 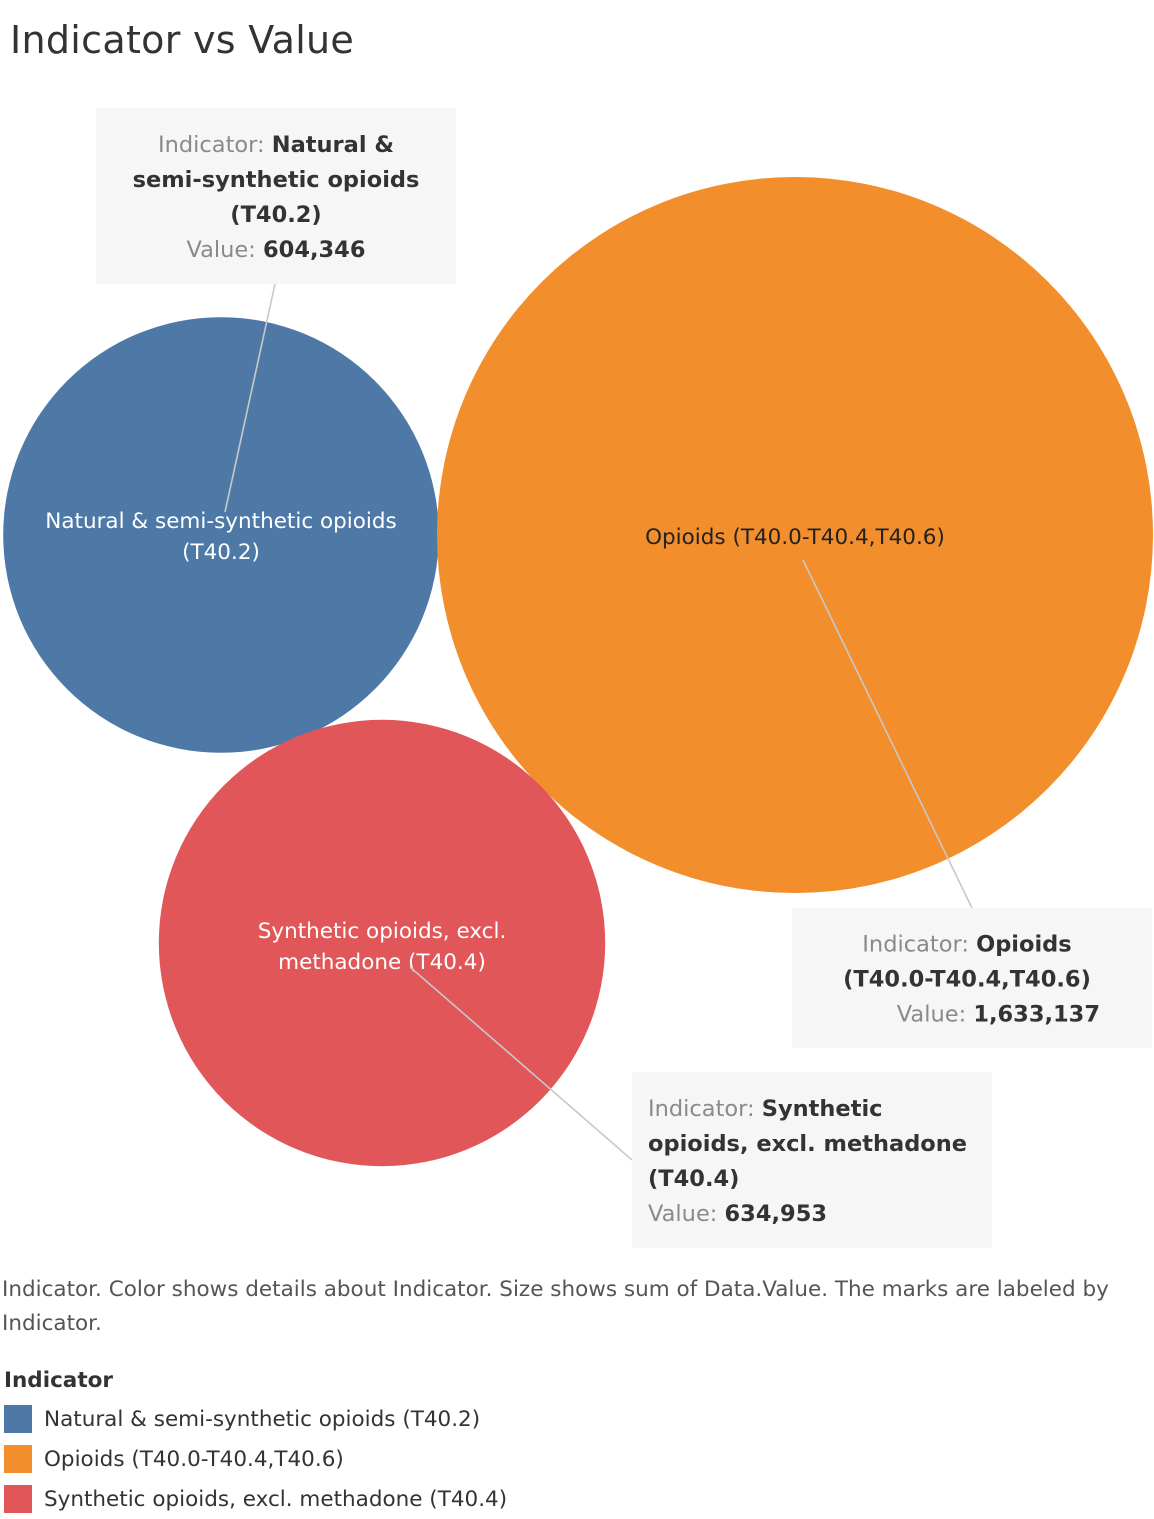 I want to click on bubble-label: Natural & semi-synthetic opioids, so click(x=221, y=521).